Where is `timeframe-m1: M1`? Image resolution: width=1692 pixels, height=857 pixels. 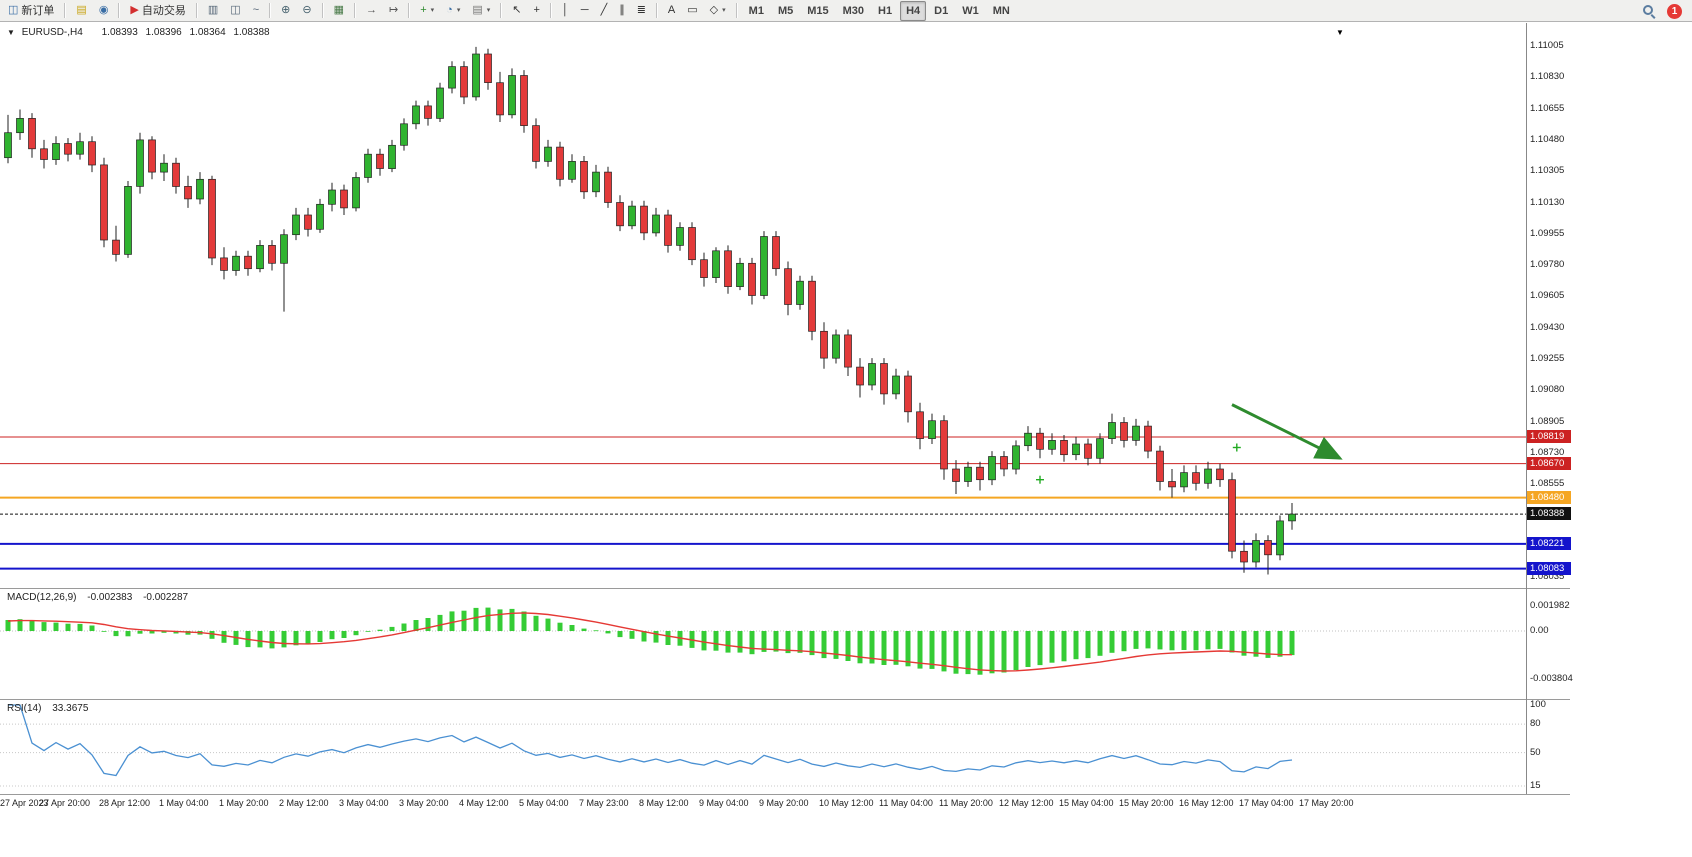 timeframe-m1: M1 is located at coordinates (756, 11).